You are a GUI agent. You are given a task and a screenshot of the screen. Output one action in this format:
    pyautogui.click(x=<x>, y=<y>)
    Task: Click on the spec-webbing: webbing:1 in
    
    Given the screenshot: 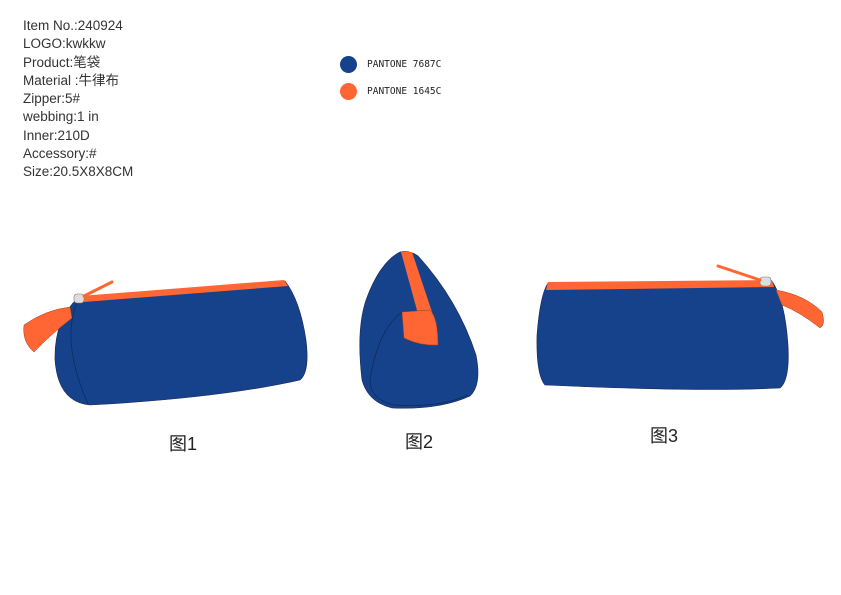 What is the action you would take?
    pyautogui.click(x=61, y=117)
    